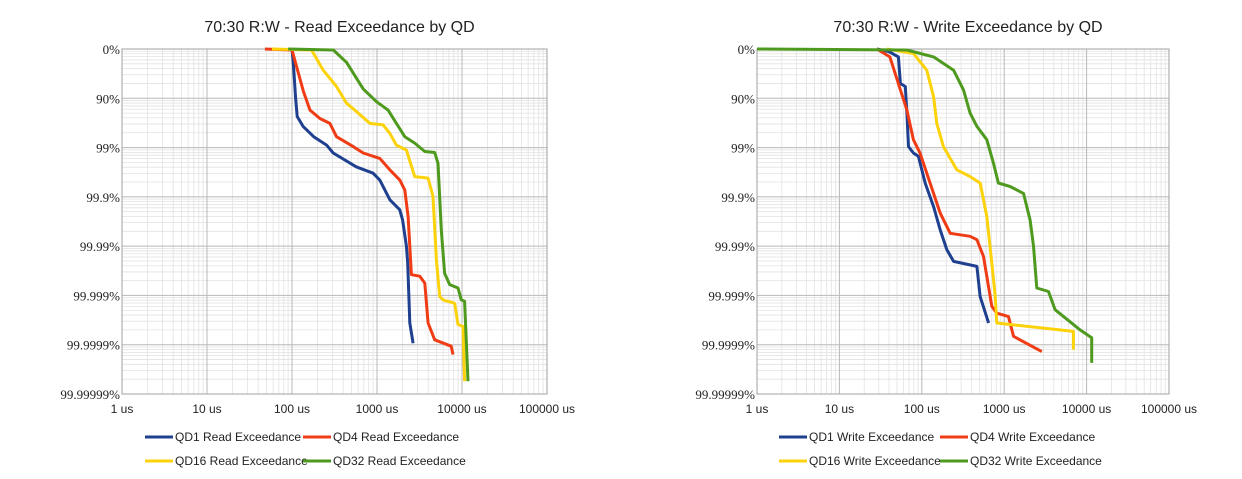 This screenshot has width=1242, height=479. I want to click on chart-title: 70:30 R:W - Read Exceedance by QD, so click(339, 27).